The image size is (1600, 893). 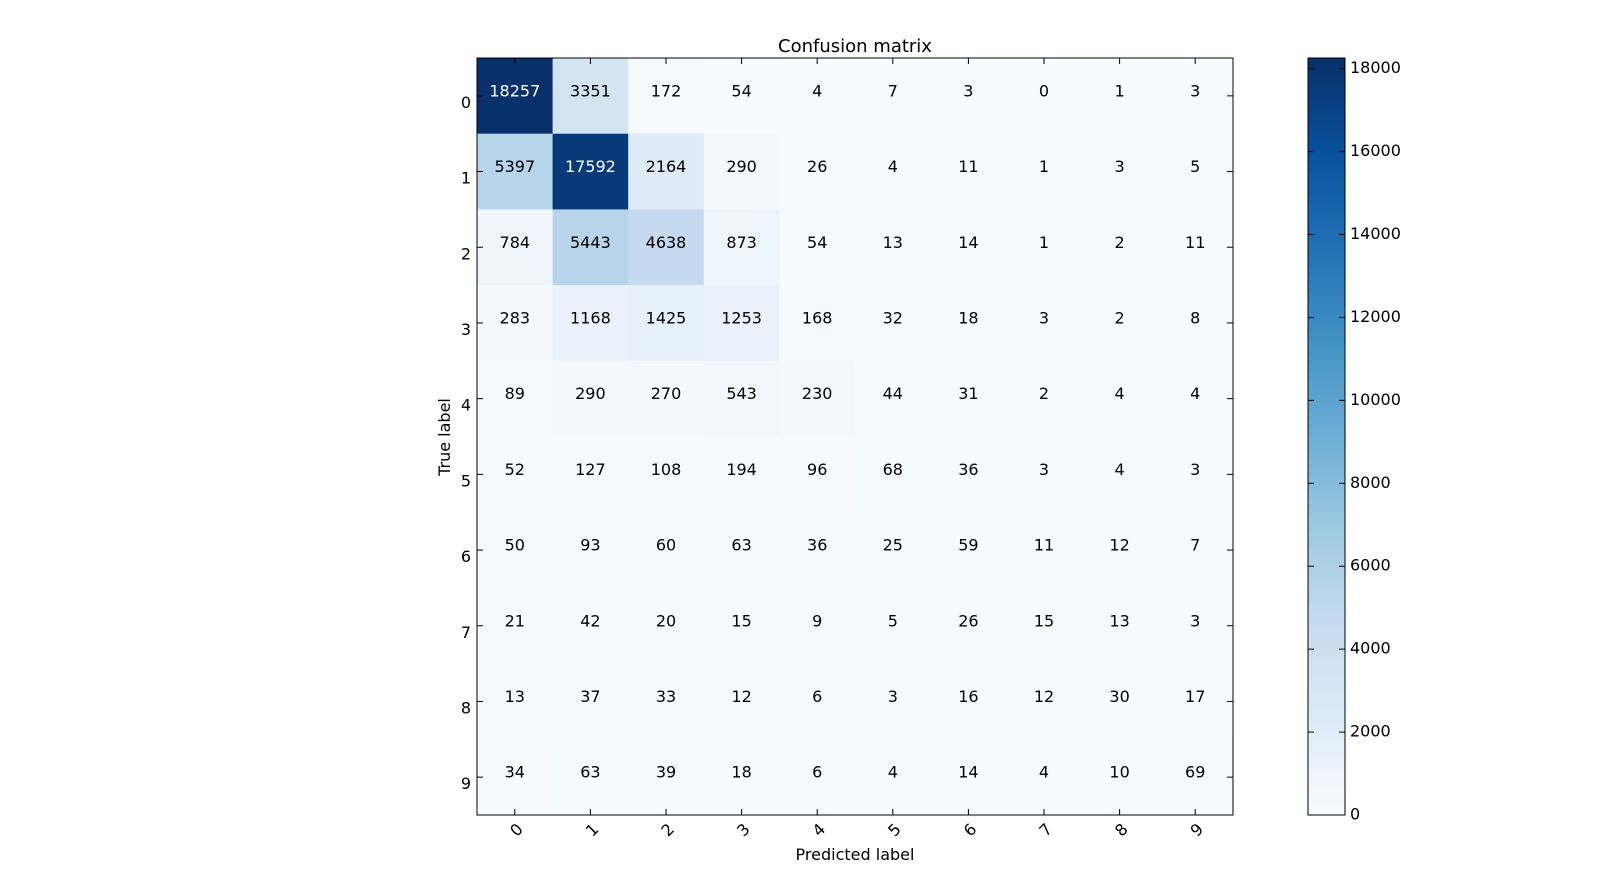 I want to click on cell-value-label: 63, so click(x=741, y=545).